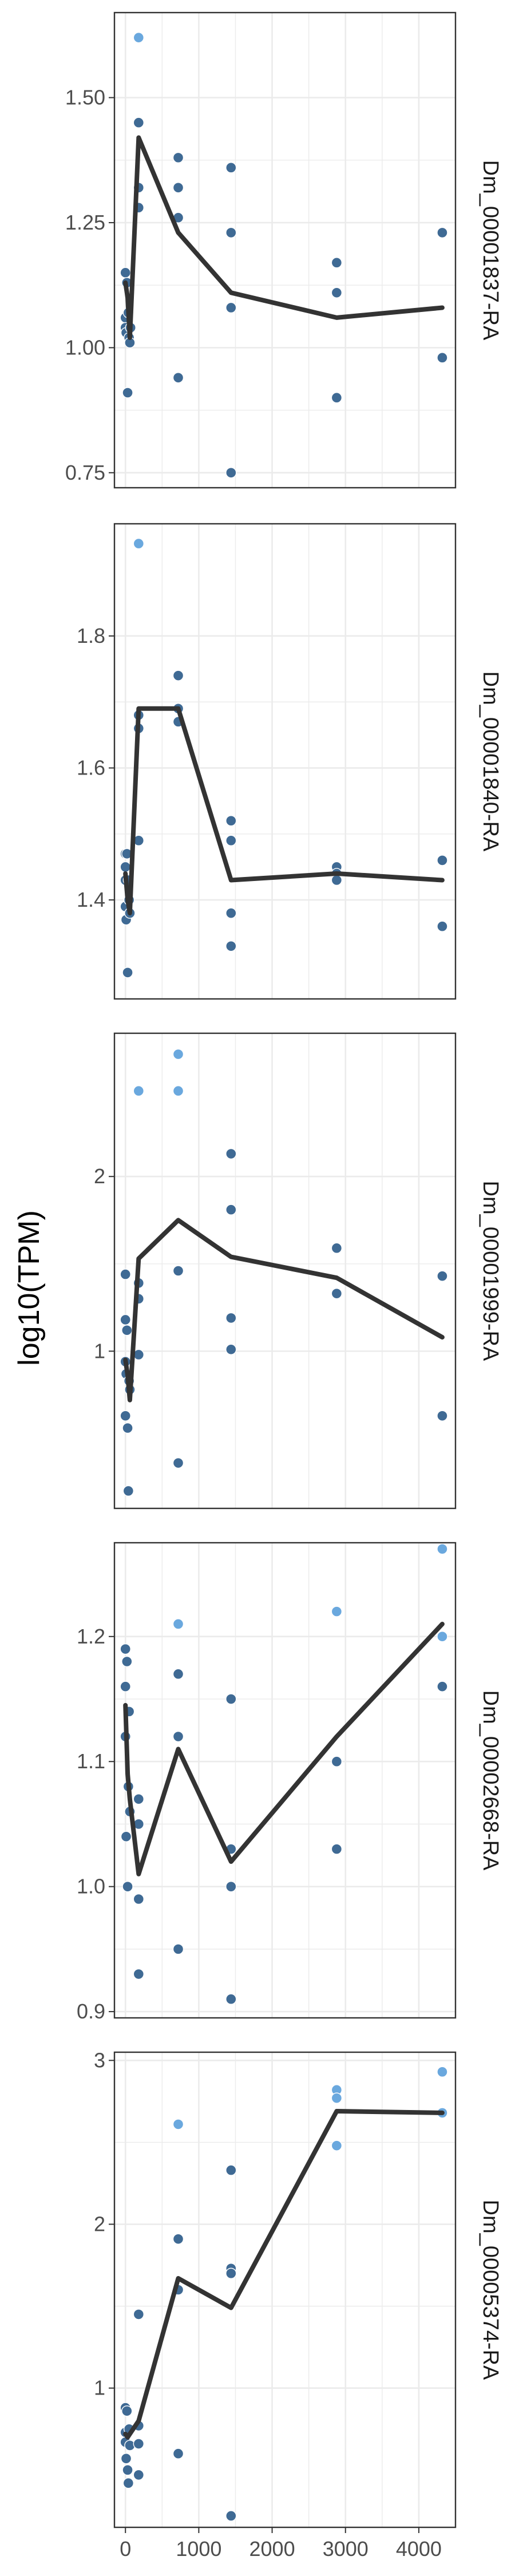  What do you see at coordinates (490, 1271) in the screenshot?
I see `strip-label: Dm_00001999-RA` at bounding box center [490, 1271].